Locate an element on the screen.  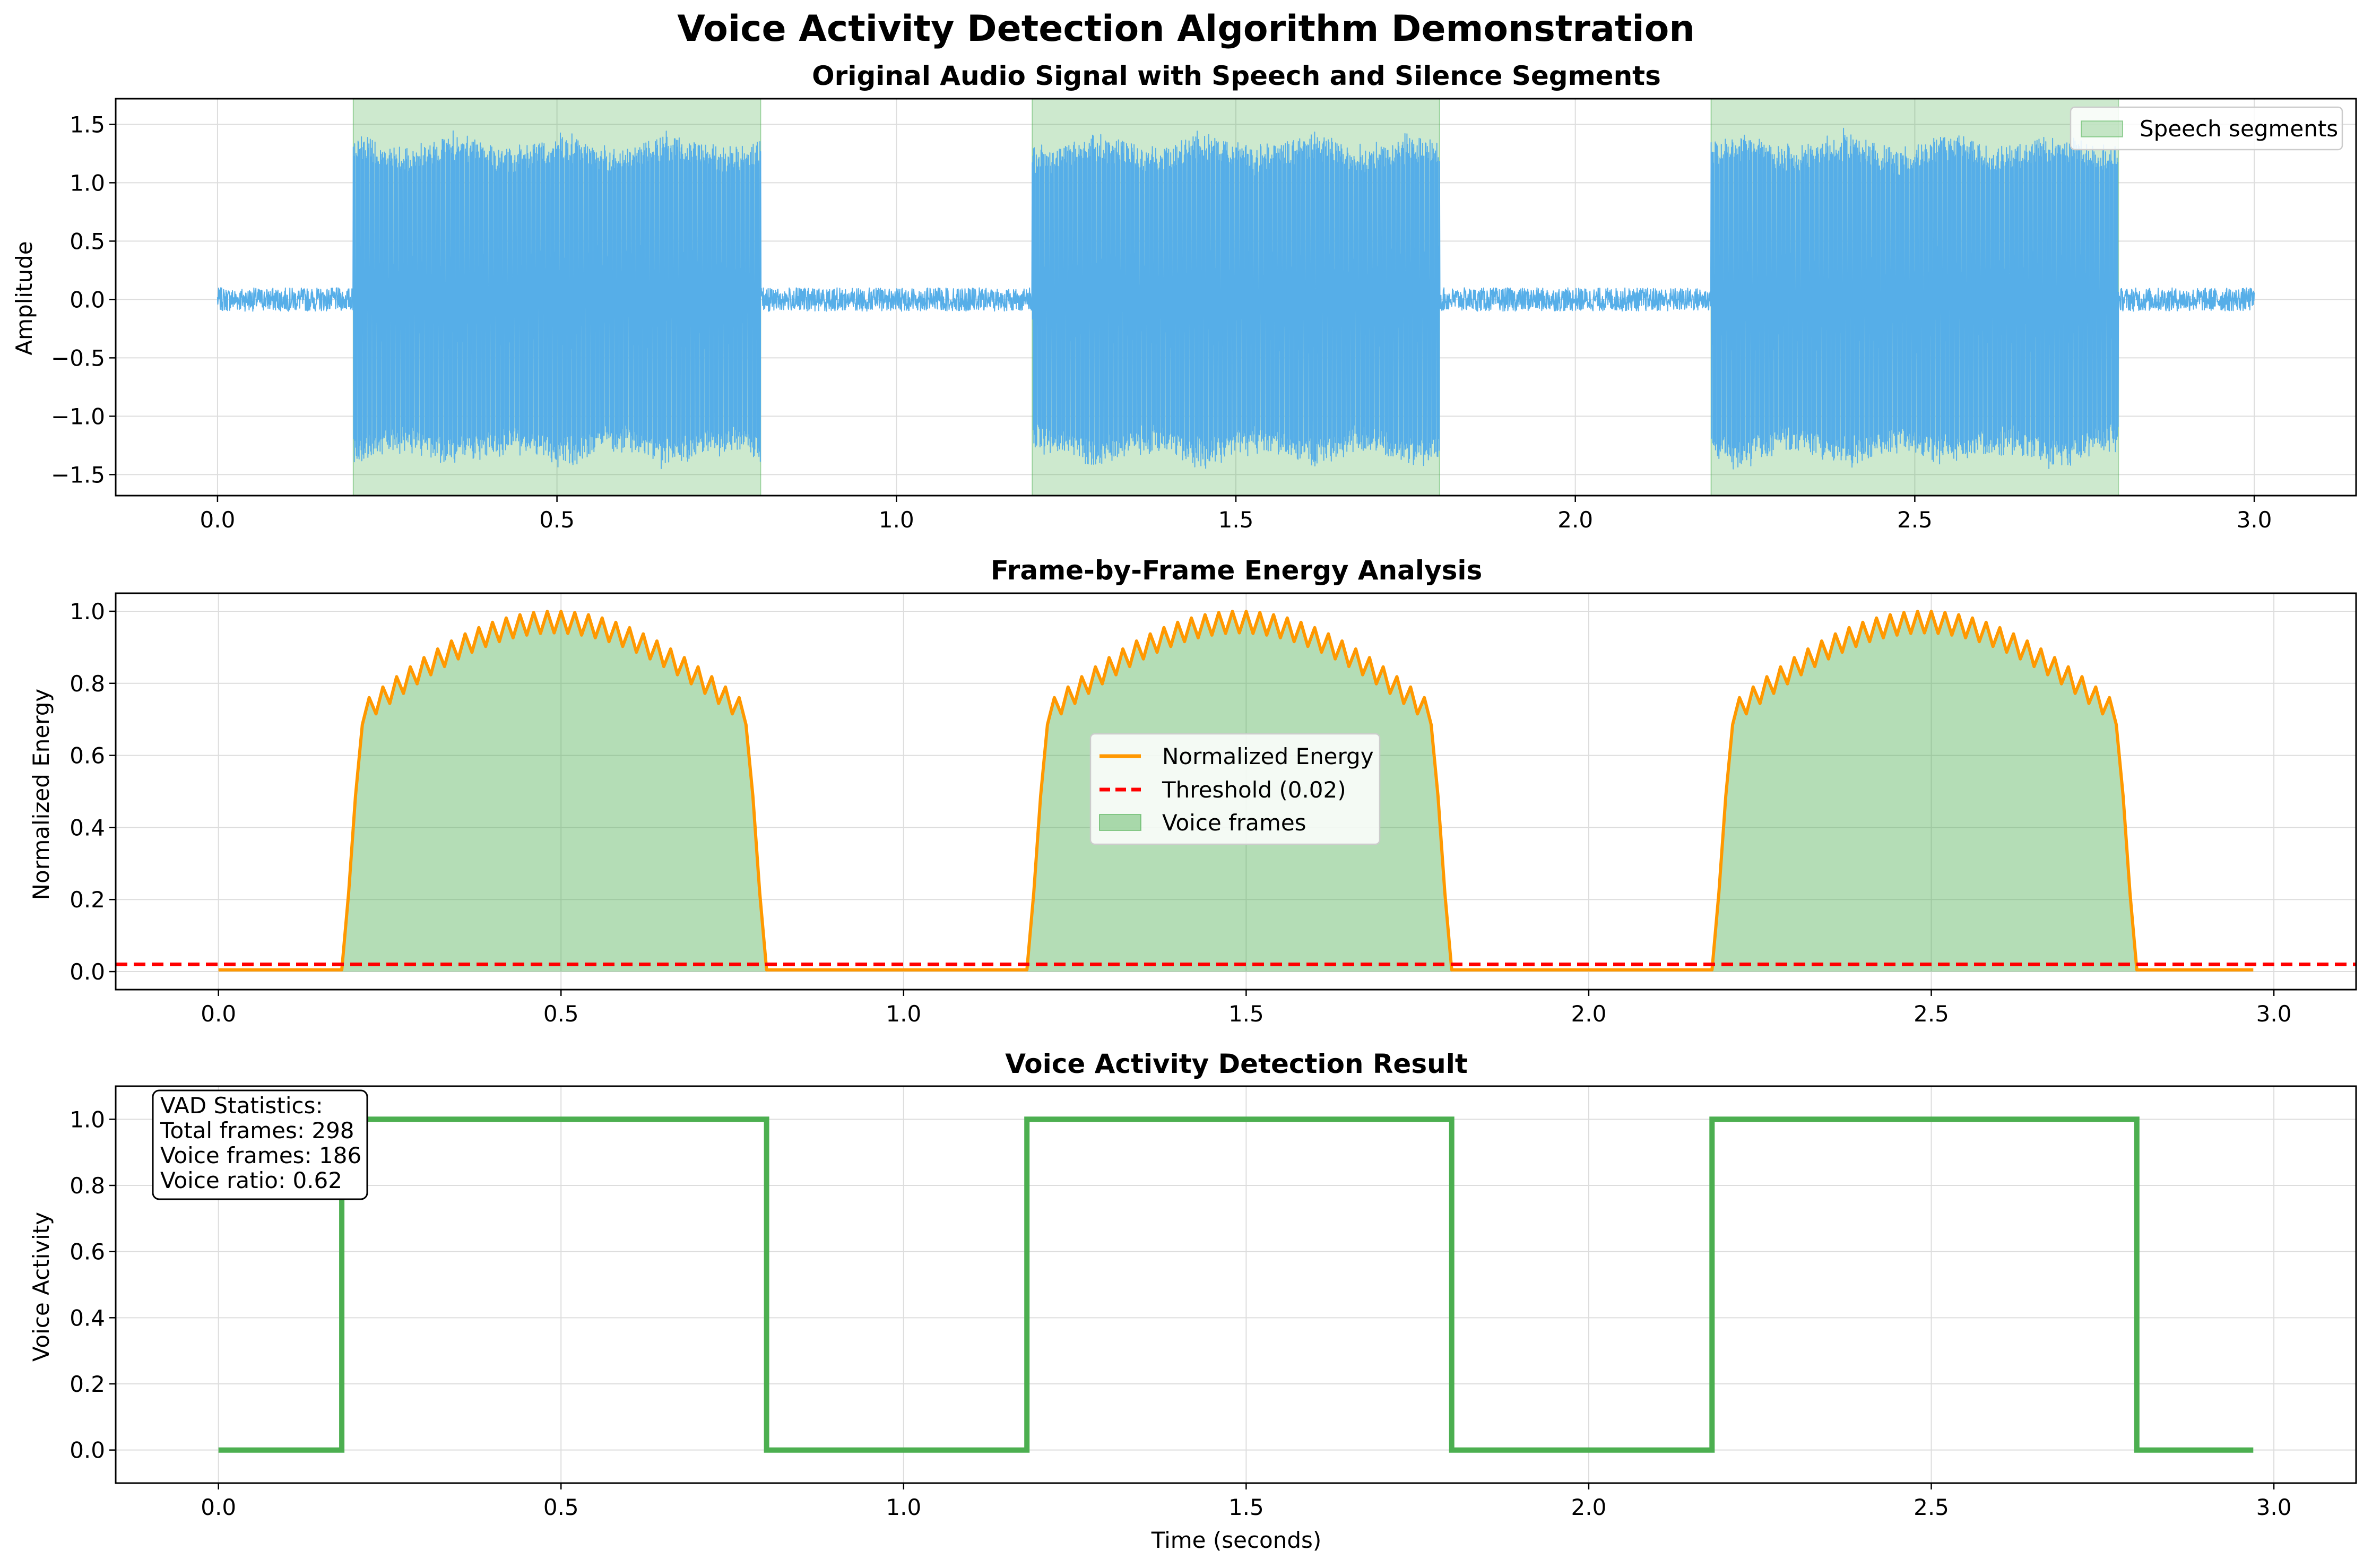
legend: Speech segments is located at coordinates (2206, 128).